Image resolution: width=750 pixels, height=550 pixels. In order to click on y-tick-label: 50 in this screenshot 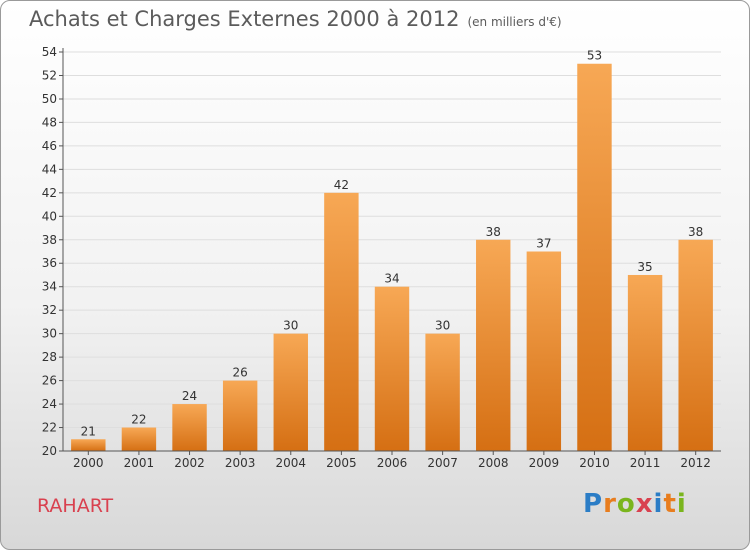, I will do `click(49, 99)`.